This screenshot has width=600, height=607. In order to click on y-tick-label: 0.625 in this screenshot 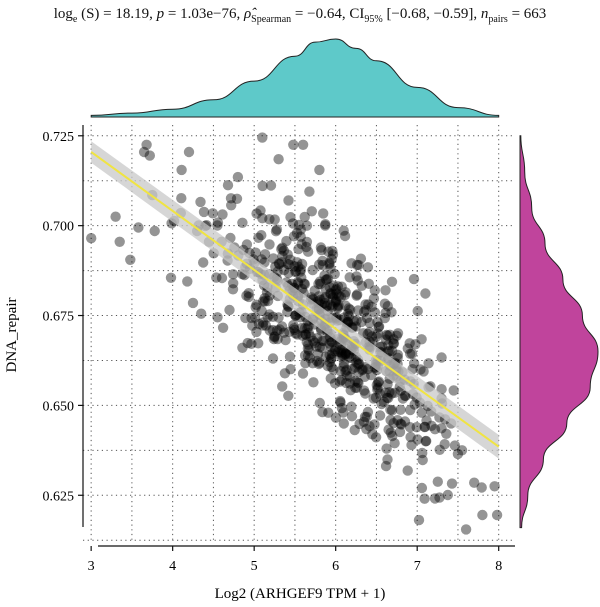, I will do `click(59, 496)`.